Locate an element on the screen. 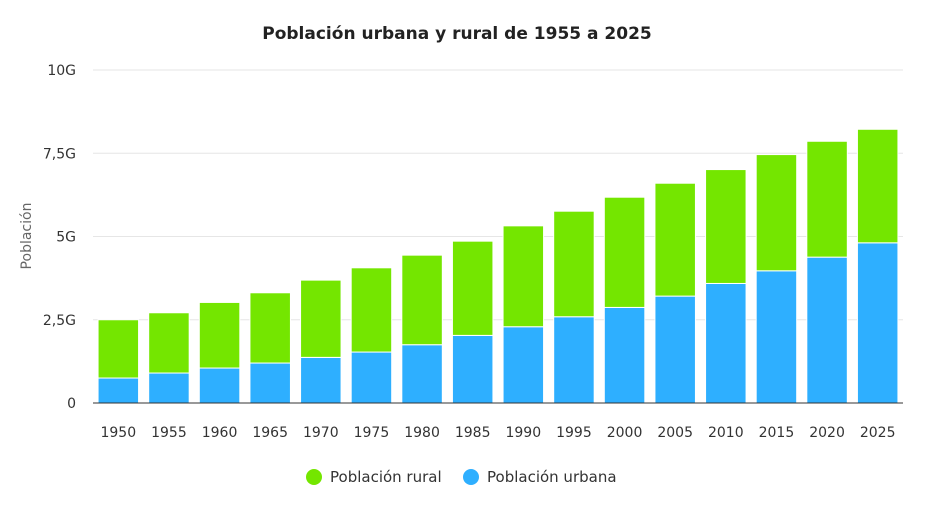 The height and width of the screenshot is (516, 933). bar-poblacion-rural-2020 is located at coordinates (827, 199).